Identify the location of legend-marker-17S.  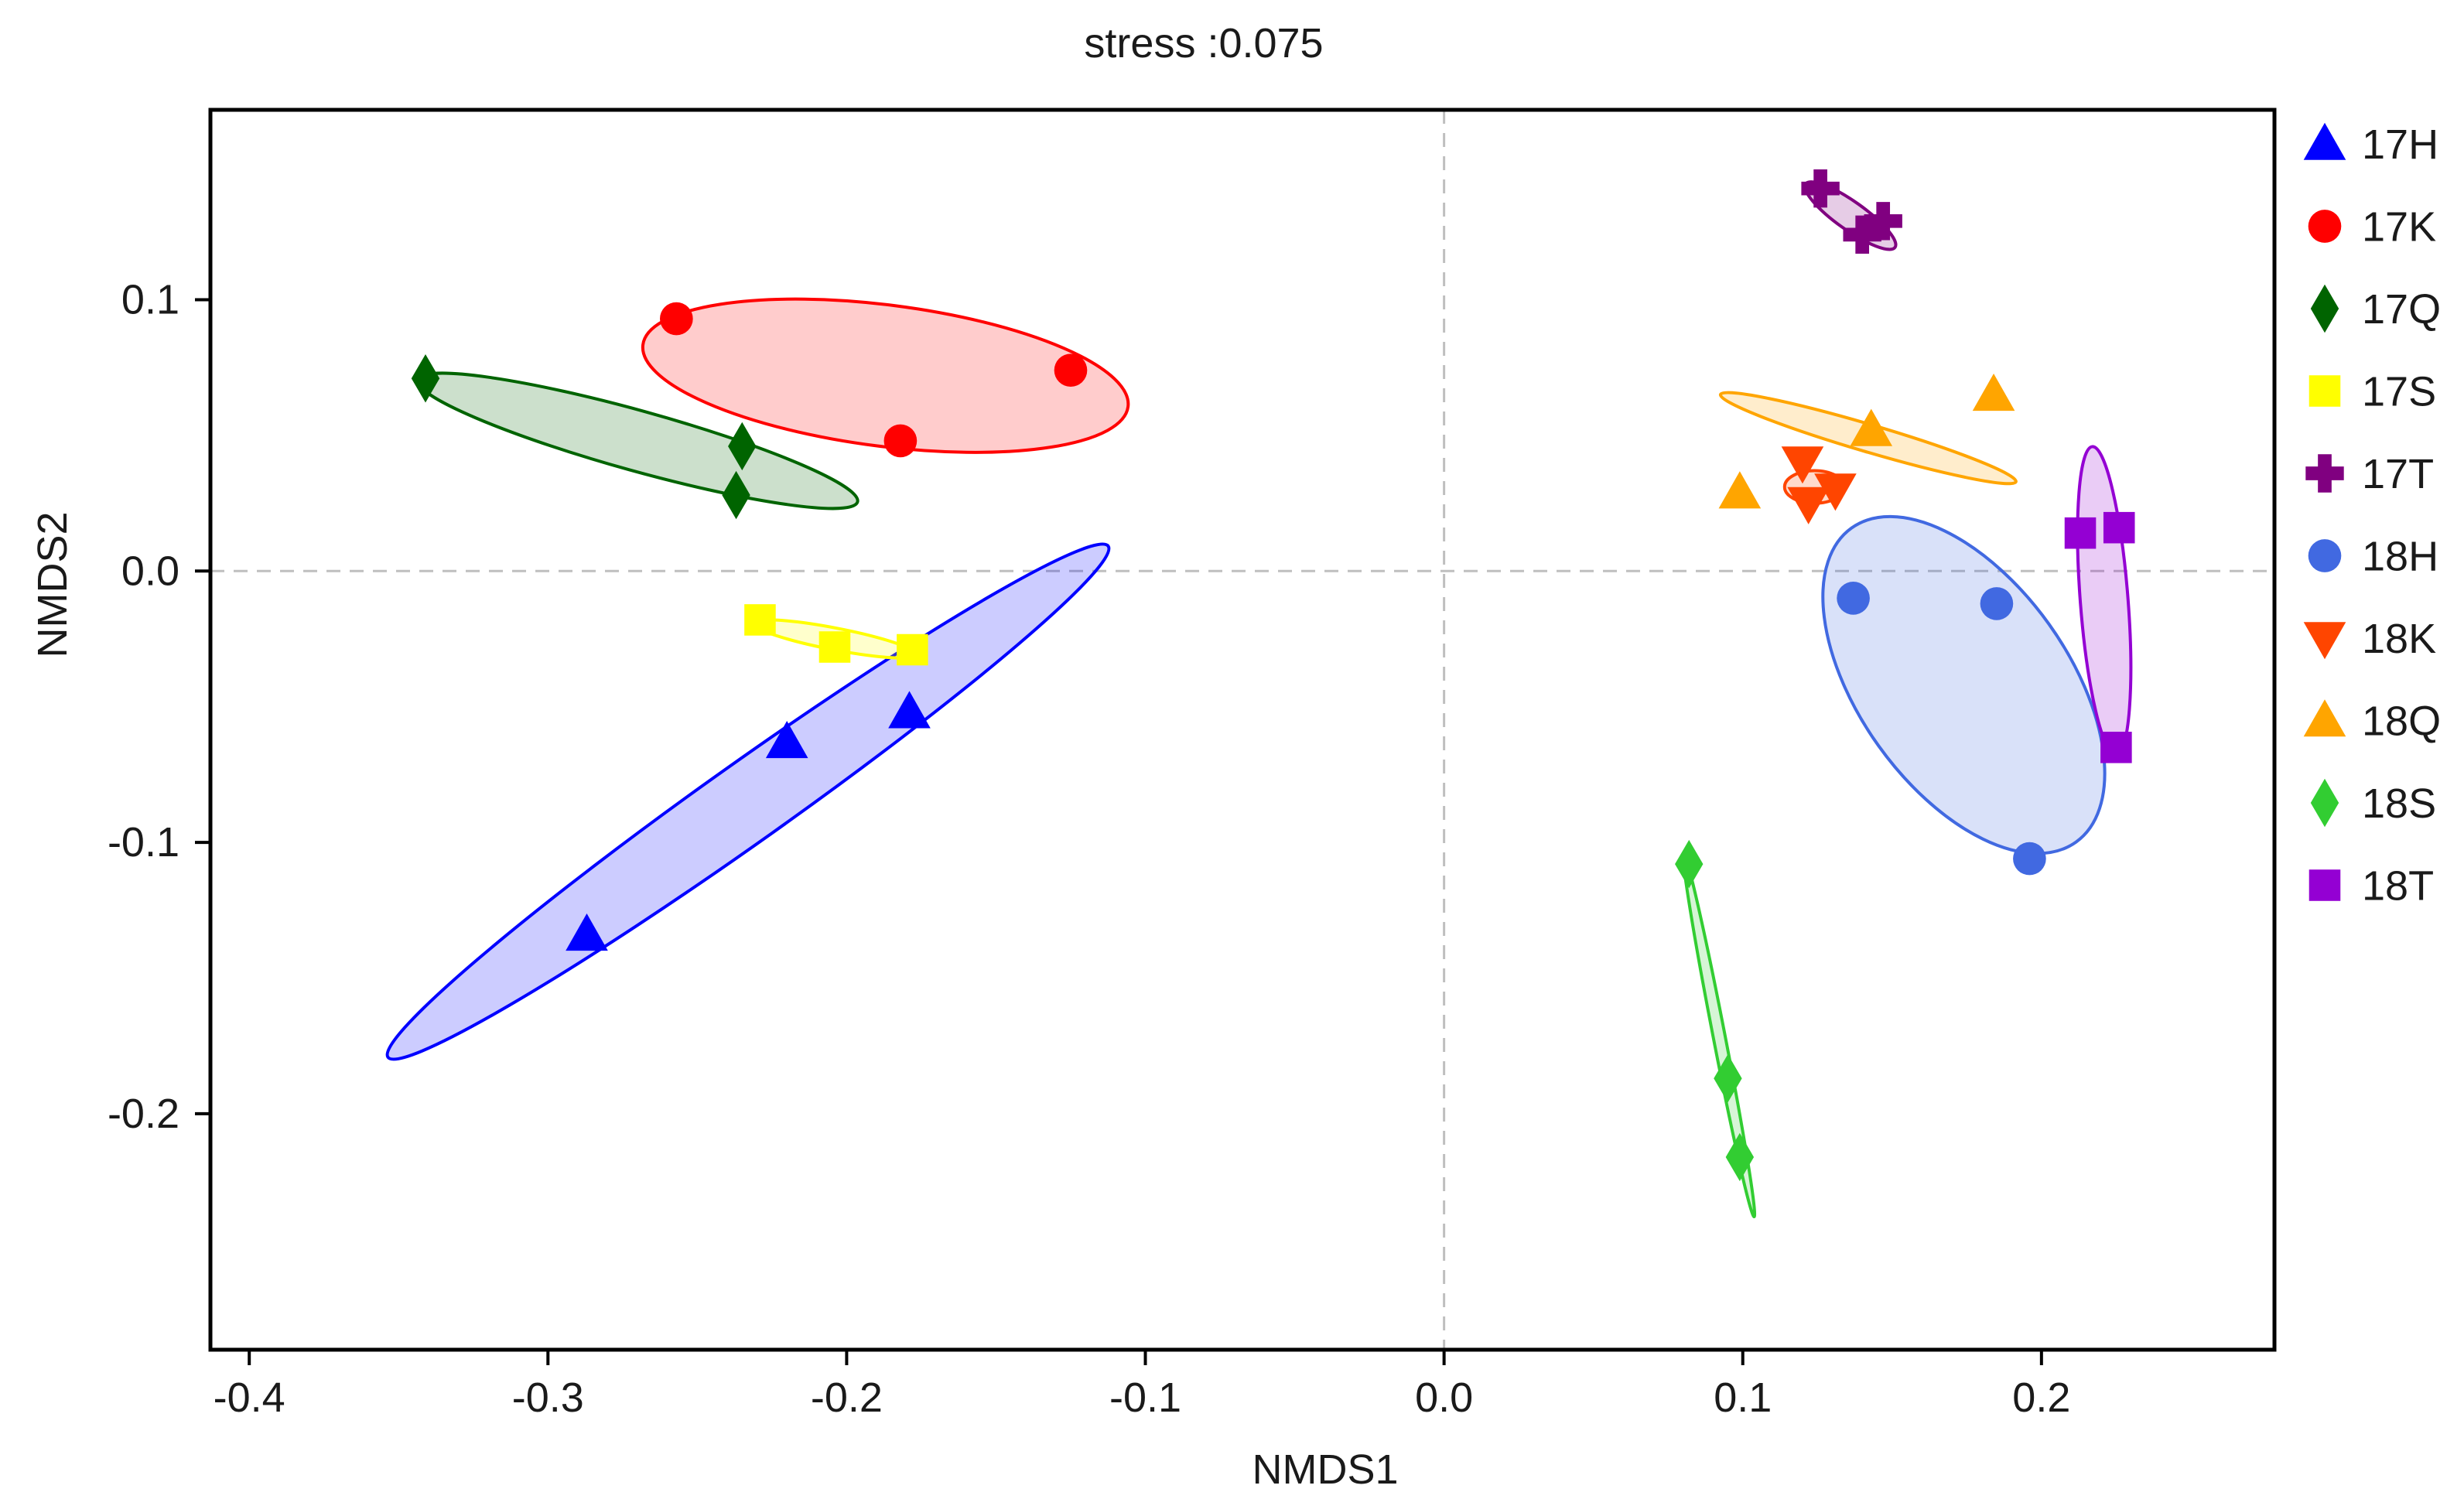
(2325, 391).